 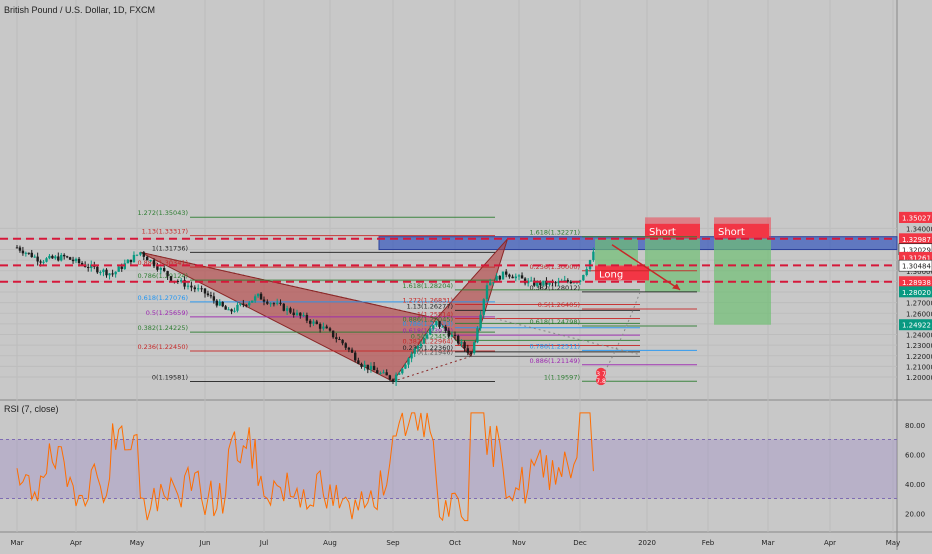 I want to click on fib-left-label: 0.786(1.29124), so click(x=162, y=276).